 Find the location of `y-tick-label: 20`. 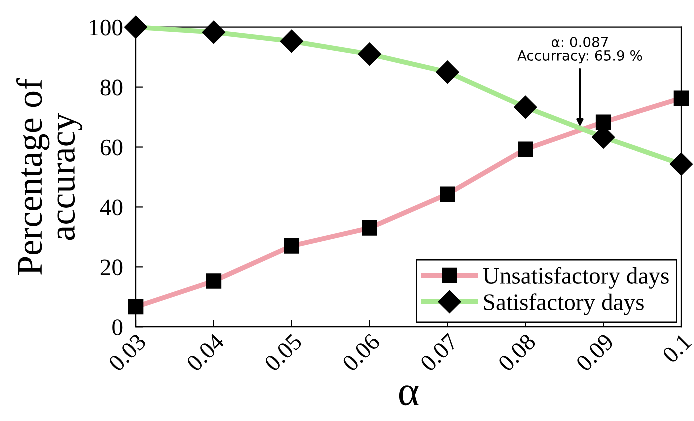

y-tick-label: 20 is located at coordinates (111, 268).